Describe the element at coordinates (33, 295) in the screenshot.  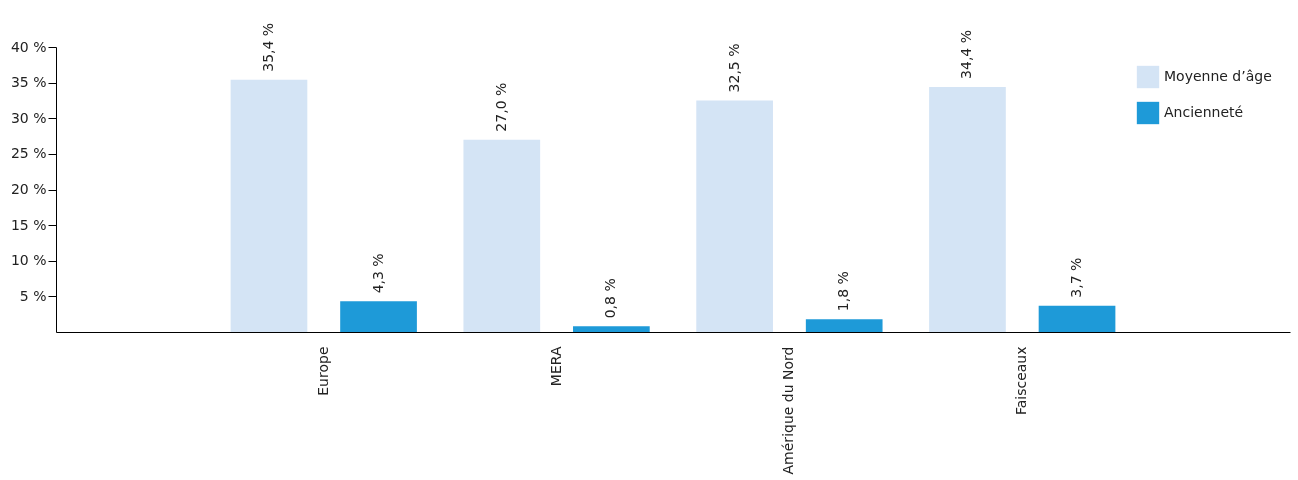
I see `y-tick-label: 5 %` at that location.